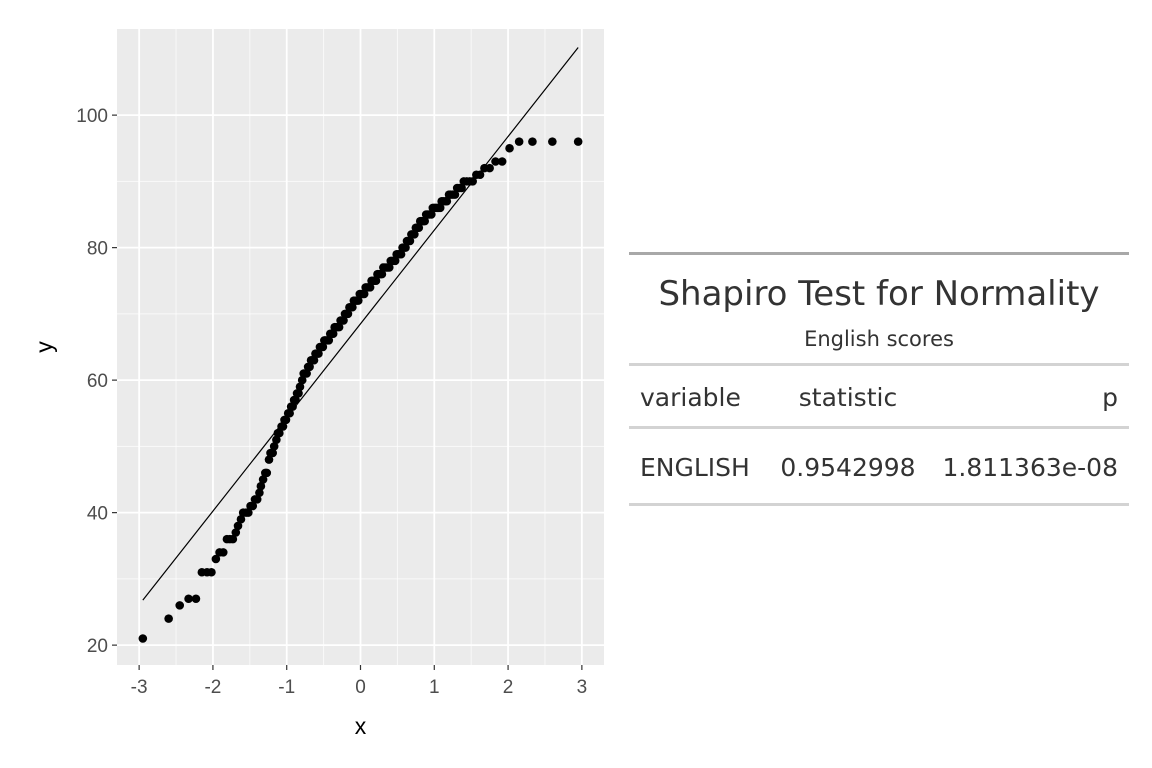 This screenshot has width=1152, height=768. Describe the element at coordinates (97, 381) in the screenshot. I see `y-tick-label: 60` at that location.